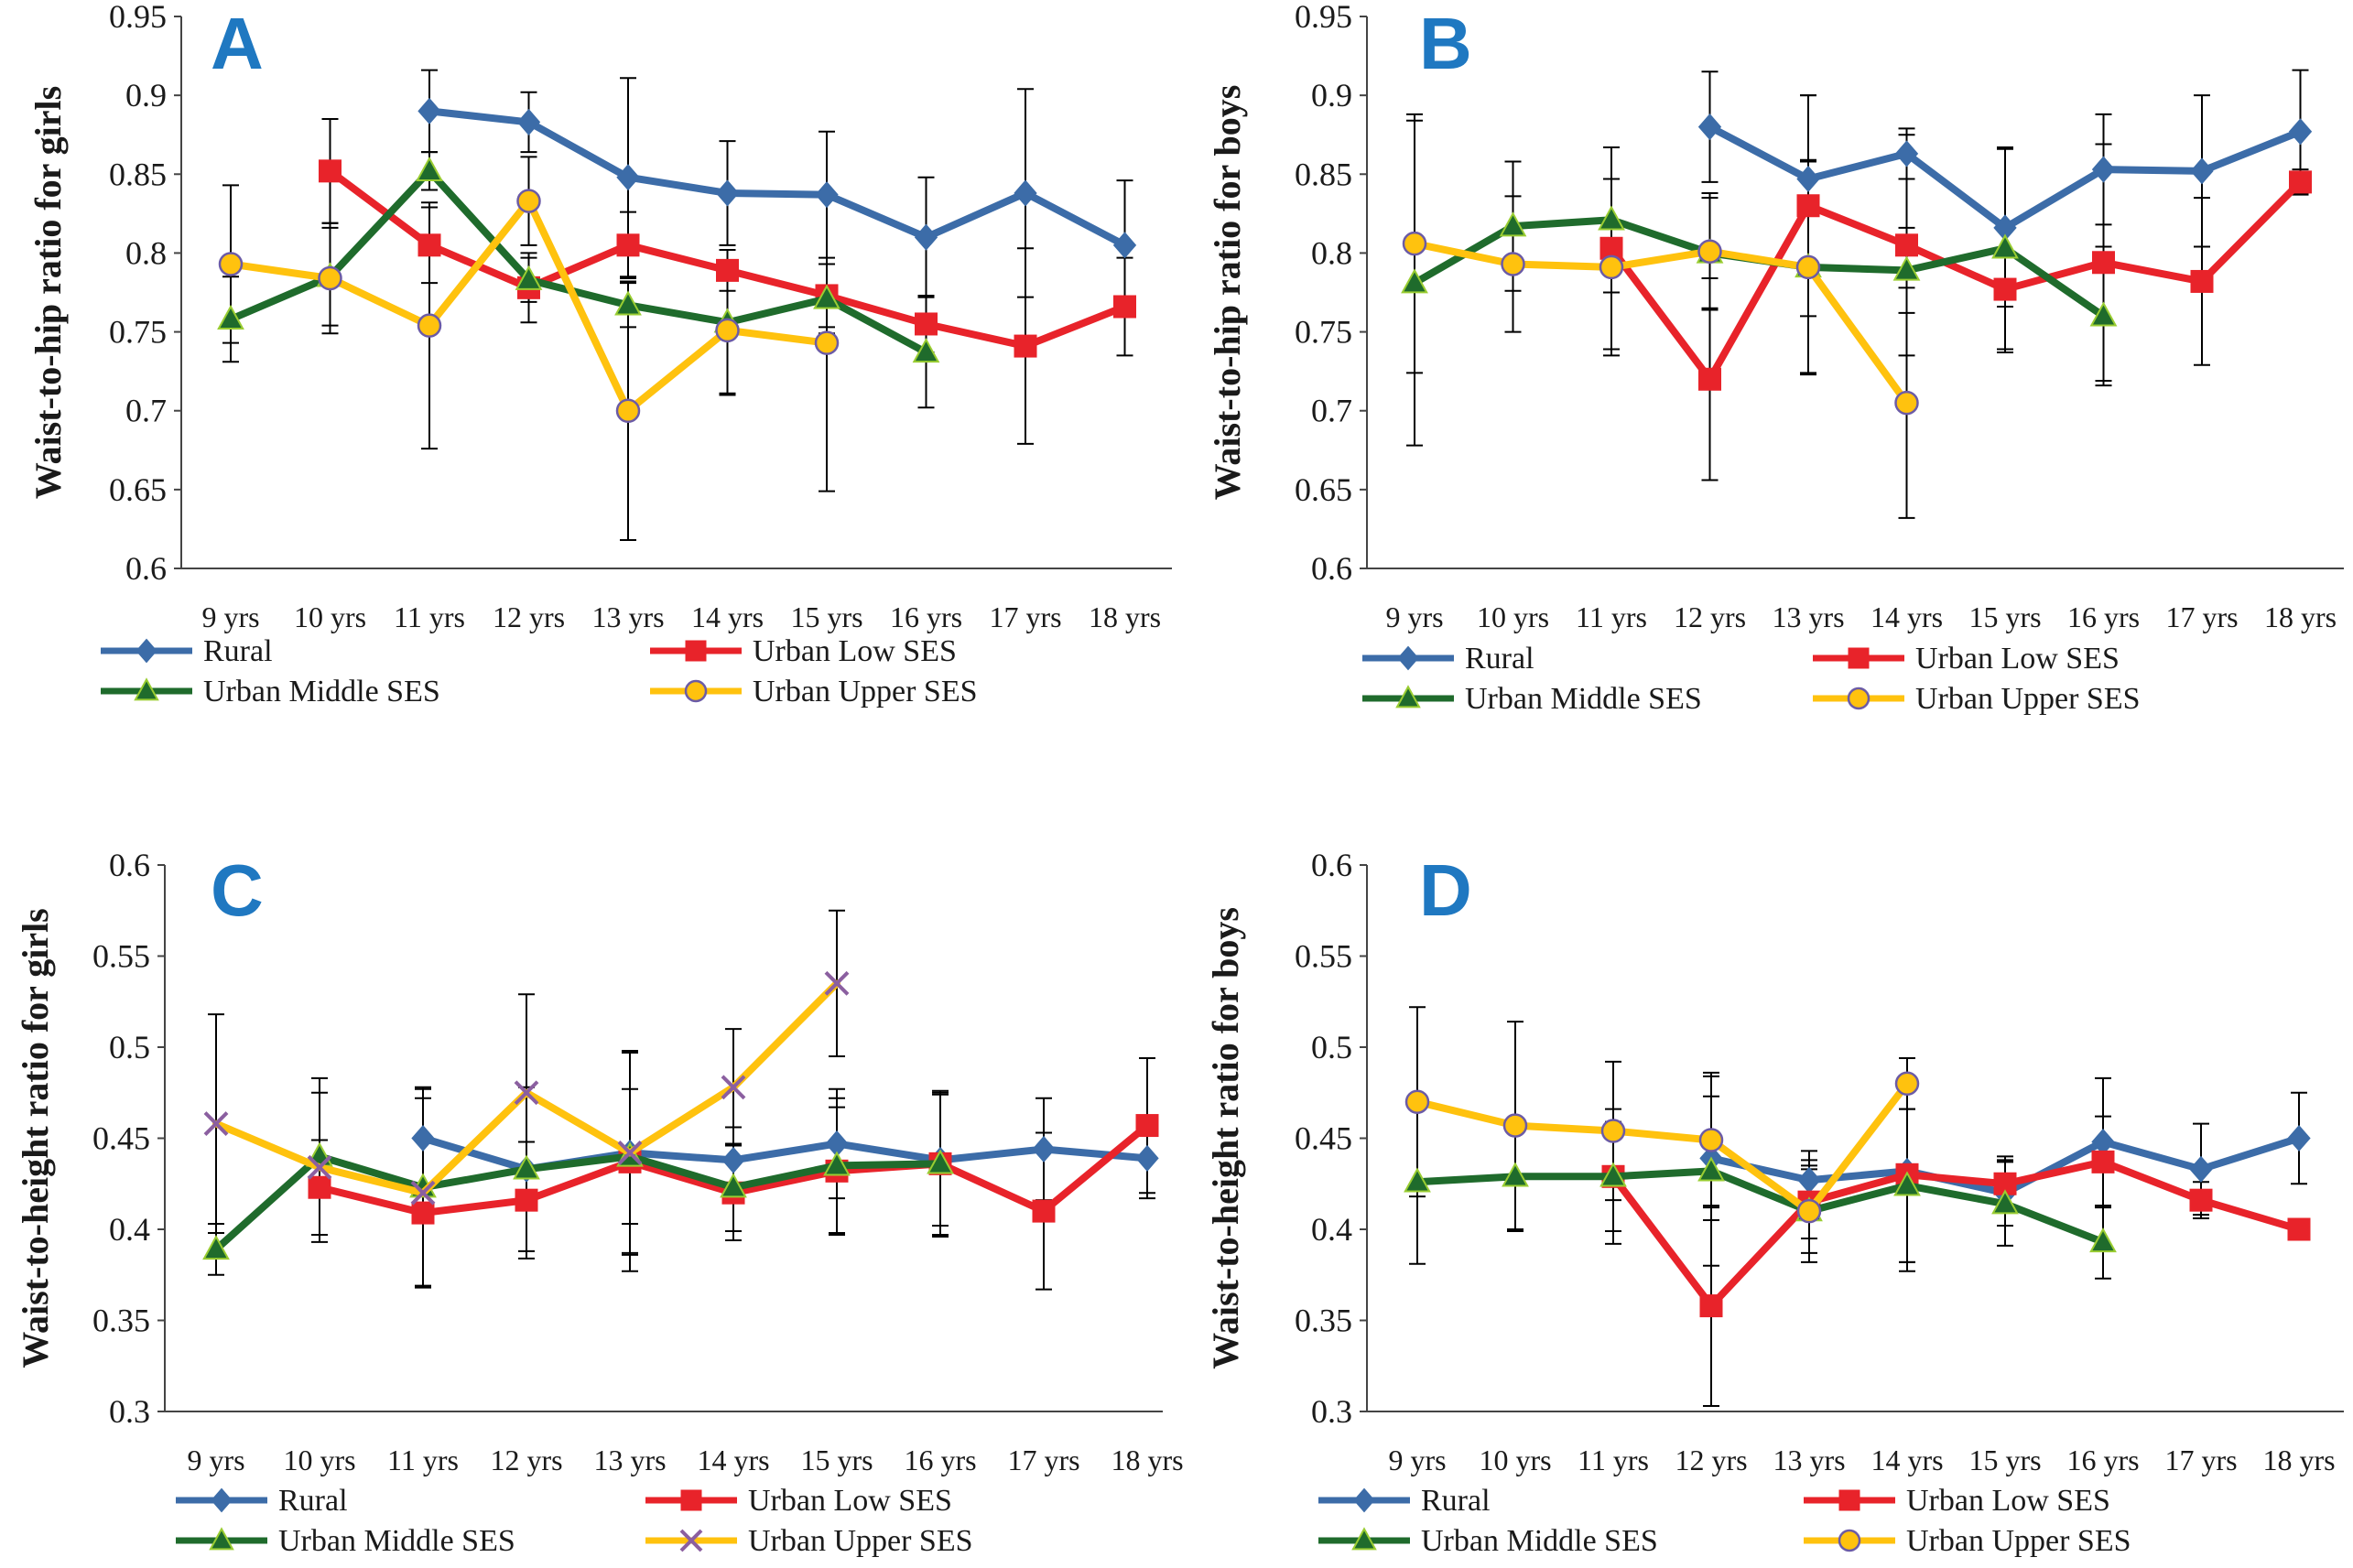 Image resolution: width=2353 pixels, height=1568 pixels. Describe the element at coordinates (1662, 1147) in the screenshot. I see `series-line-urban-upper` at that location.